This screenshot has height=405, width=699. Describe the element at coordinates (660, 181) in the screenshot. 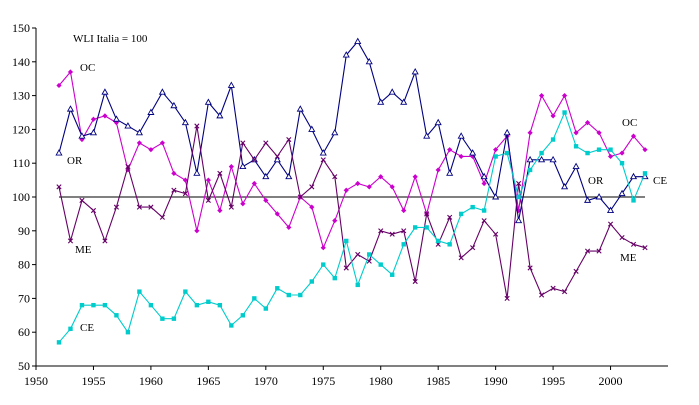

I see `label-ce-right: CE` at that location.